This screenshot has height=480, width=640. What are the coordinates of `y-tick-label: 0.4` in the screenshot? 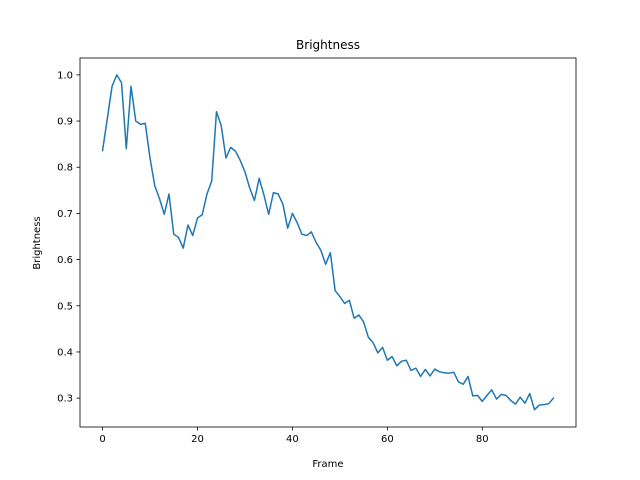 It's located at (65, 352).